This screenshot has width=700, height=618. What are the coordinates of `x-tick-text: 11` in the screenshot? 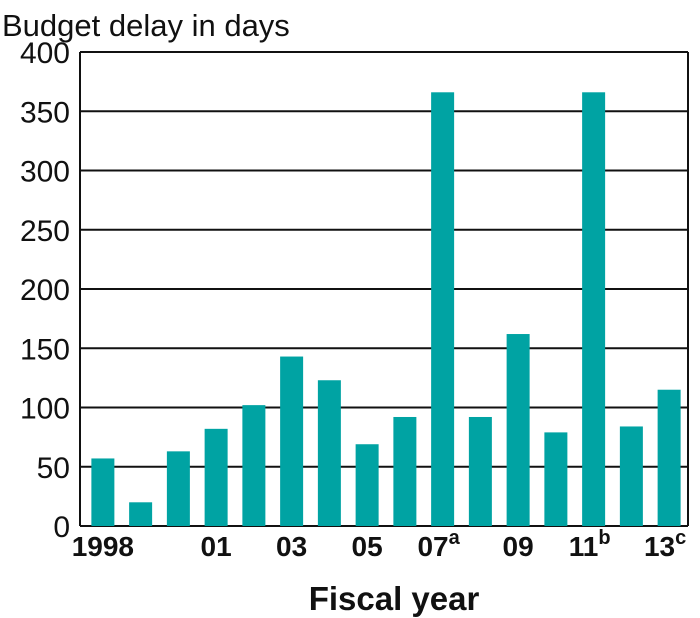 It's located at (584, 546).